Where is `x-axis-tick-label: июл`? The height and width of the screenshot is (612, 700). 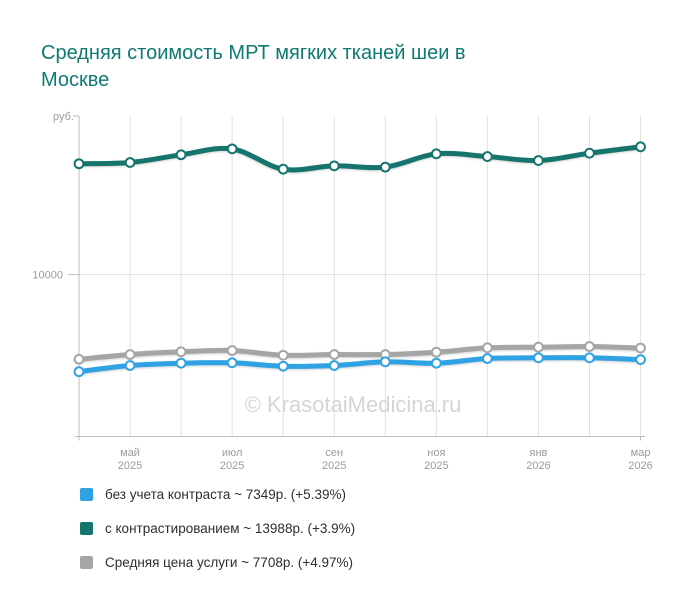
x-axis-tick-label: июл is located at coordinates (232, 453).